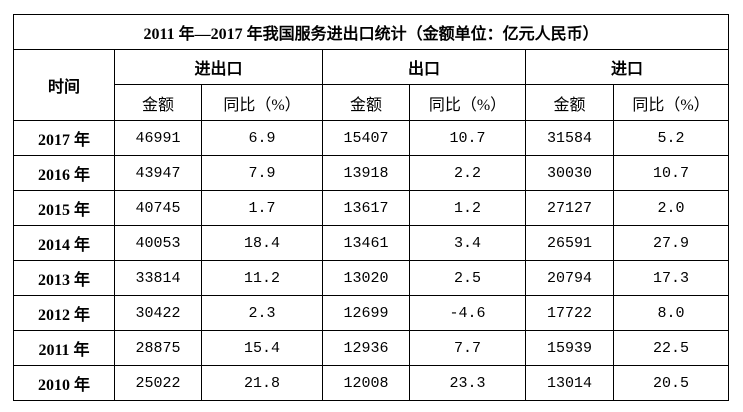 The width and height of the screenshot is (743, 412). What do you see at coordinates (569, 348) in the screenshot?
I see `value-cell: 15939` at bounding box center [569, 348].